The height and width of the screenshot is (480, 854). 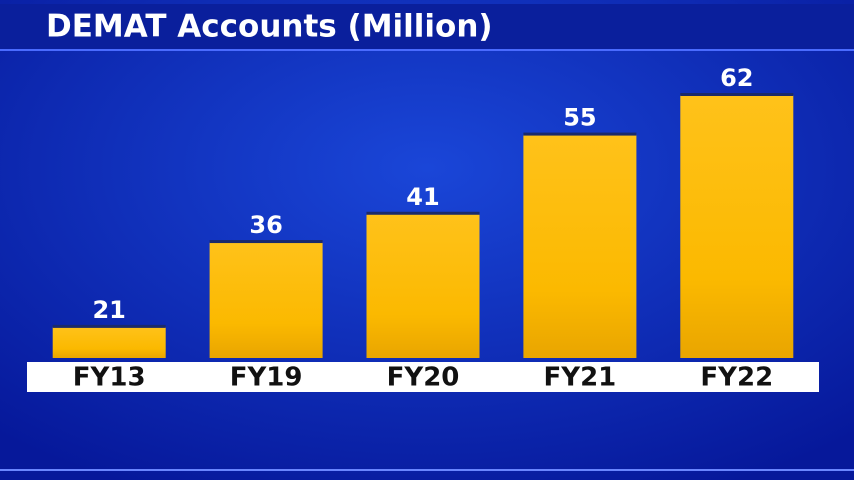 What do you see at coordinates (269, 27) in the screenshot?
I see `chart-title: DEMAT Accounts (Million)` at bounding box center [269, 27].